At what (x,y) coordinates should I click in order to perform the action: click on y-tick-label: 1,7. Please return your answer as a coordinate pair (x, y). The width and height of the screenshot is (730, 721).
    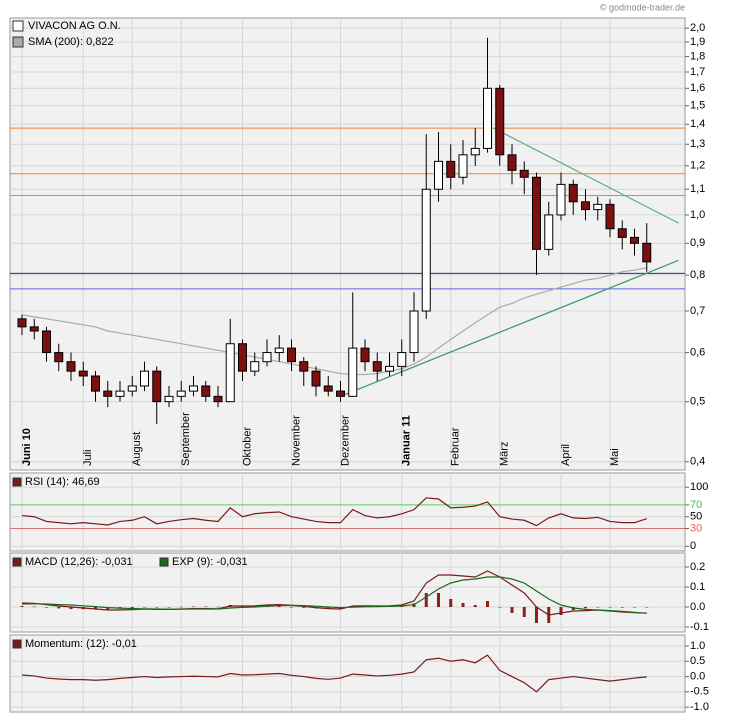
    Looking at the image, I should click on (697, 72).